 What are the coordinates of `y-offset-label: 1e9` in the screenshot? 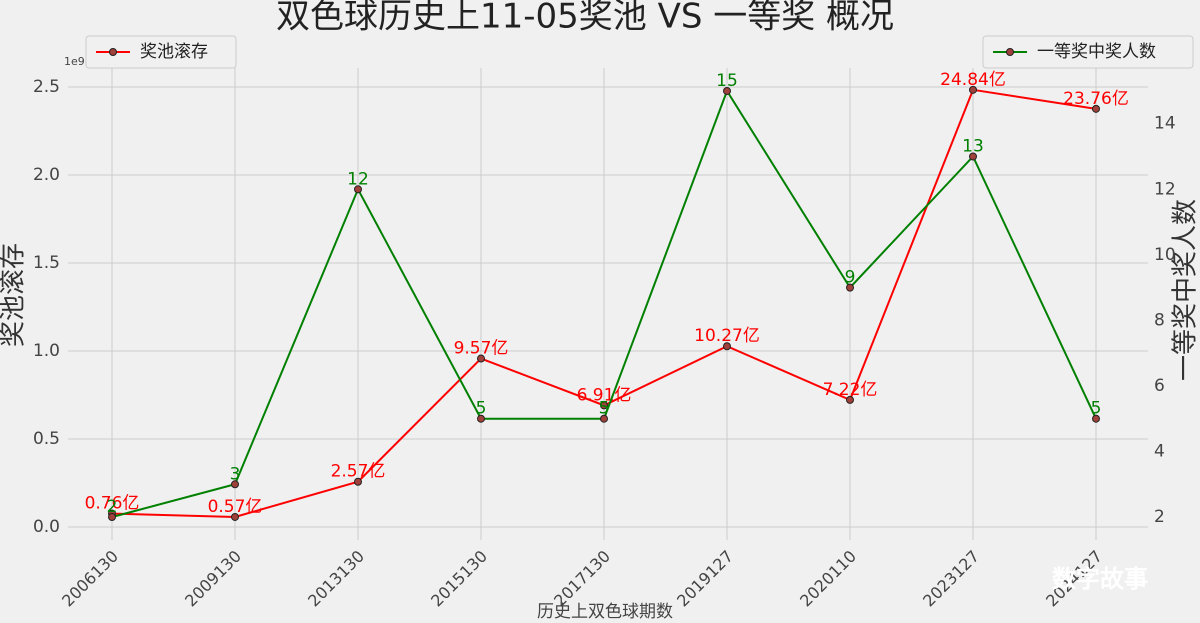 It's located at (74, 61).